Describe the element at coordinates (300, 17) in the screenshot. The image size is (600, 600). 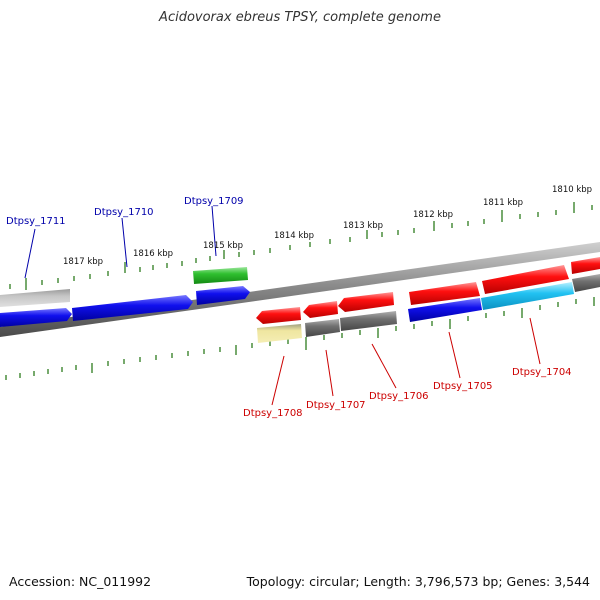
I see `map-title: Acidovorax ebreus TPSY, complete genome` at that location.